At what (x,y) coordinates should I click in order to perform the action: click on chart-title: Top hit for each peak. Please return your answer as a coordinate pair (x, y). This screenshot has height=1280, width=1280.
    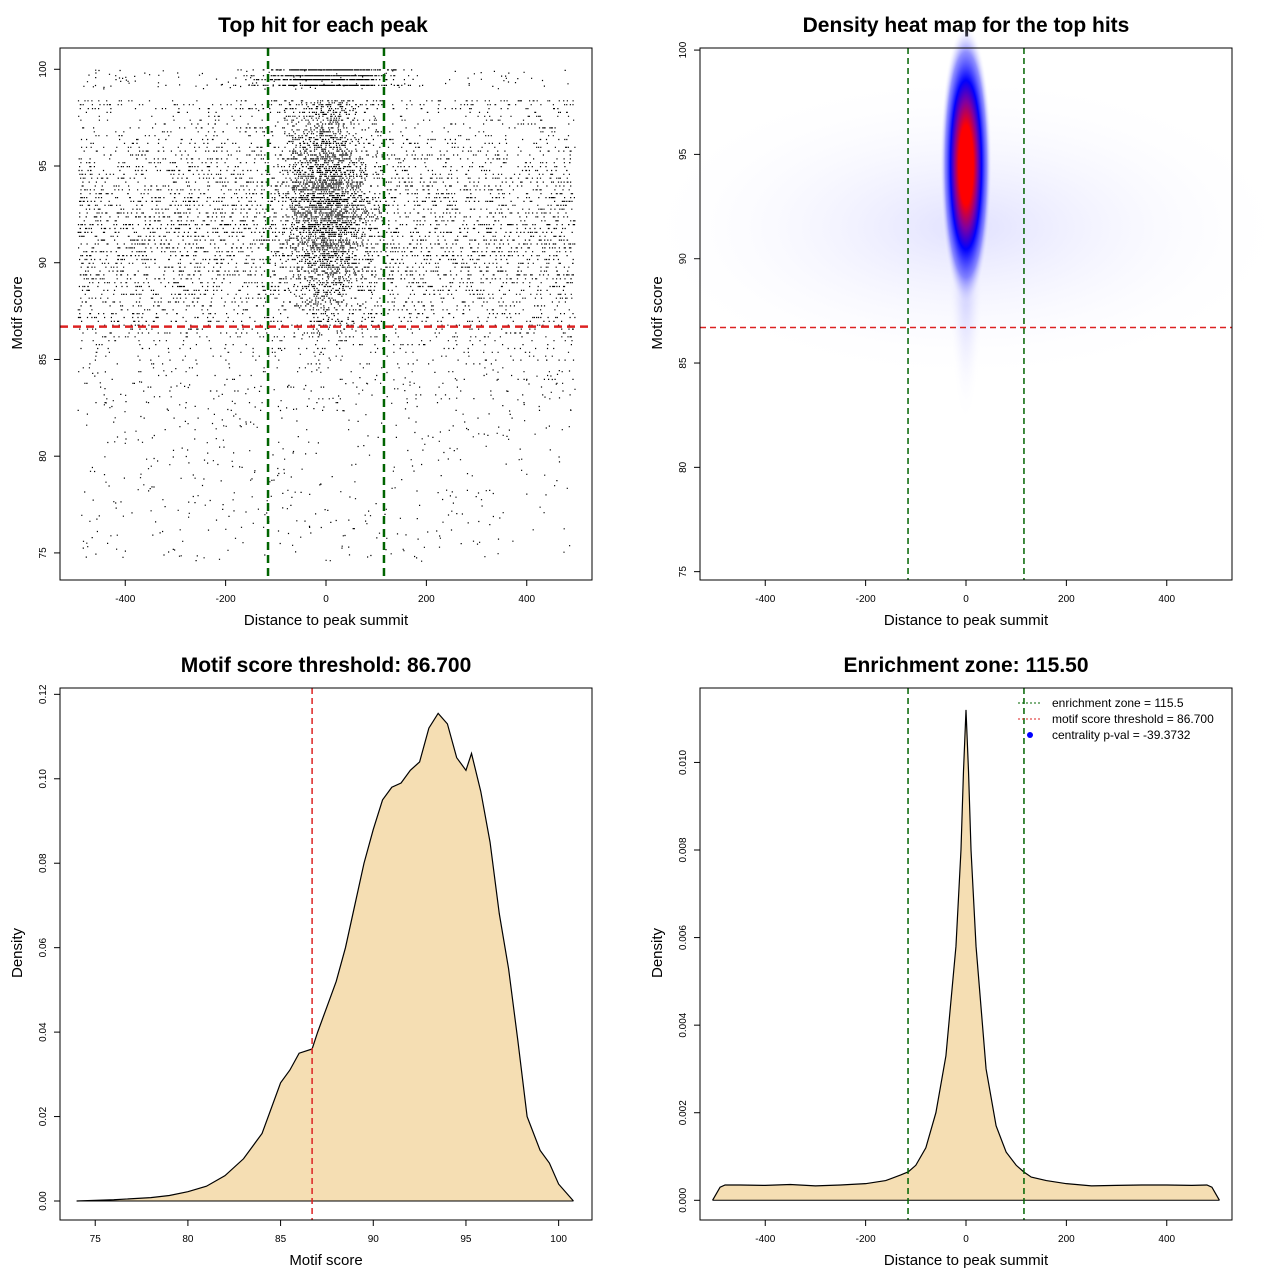
    Looking at the image, I should click on (323, 25).